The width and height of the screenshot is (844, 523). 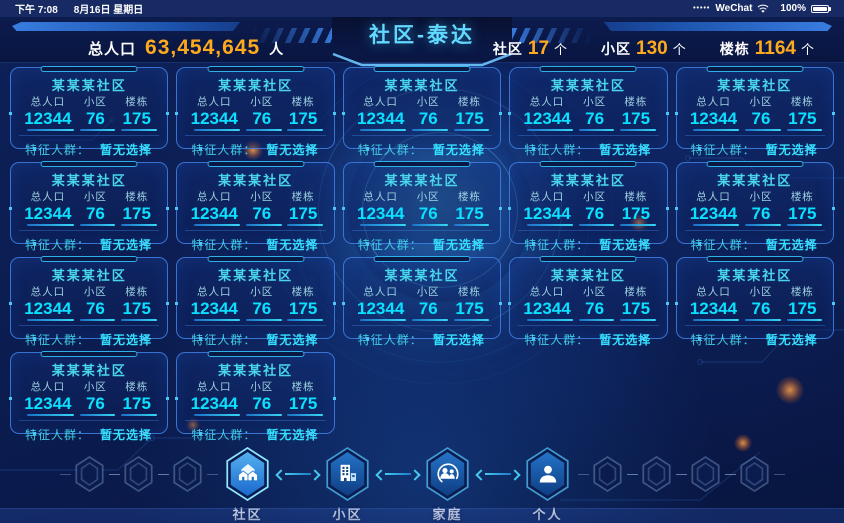 I want to click on decorative-hexagon, so click(x=89, y=474).